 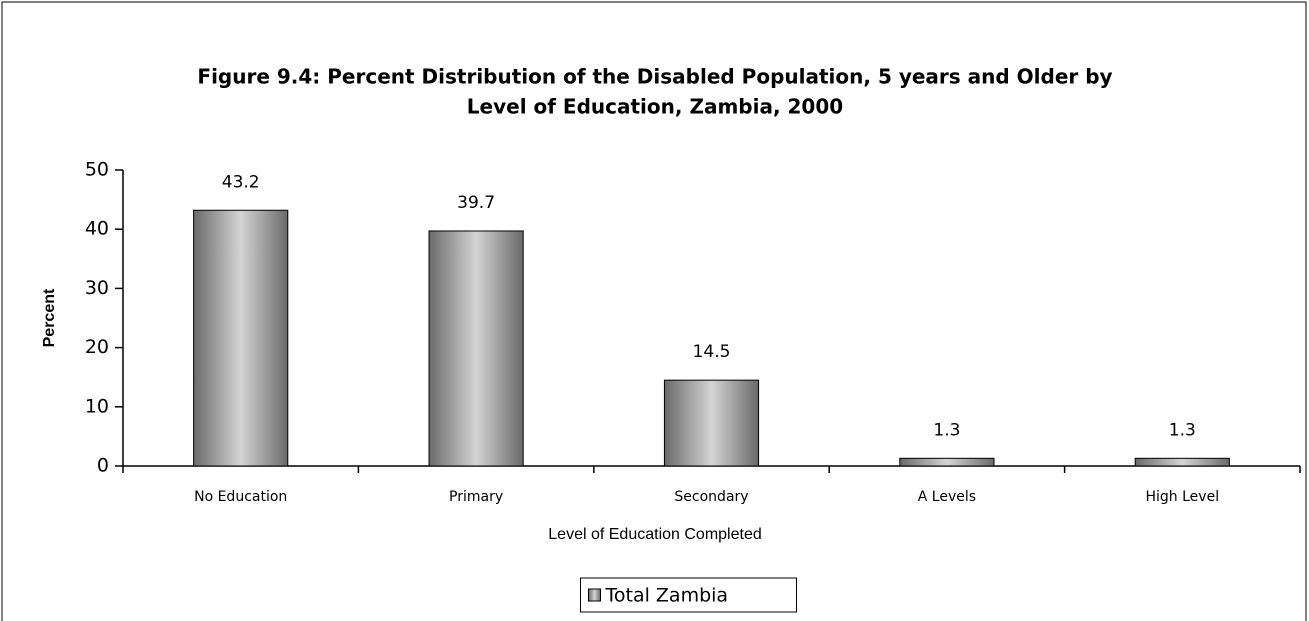 I want to click on value-label: 14.5, so click(x=712, y=352).